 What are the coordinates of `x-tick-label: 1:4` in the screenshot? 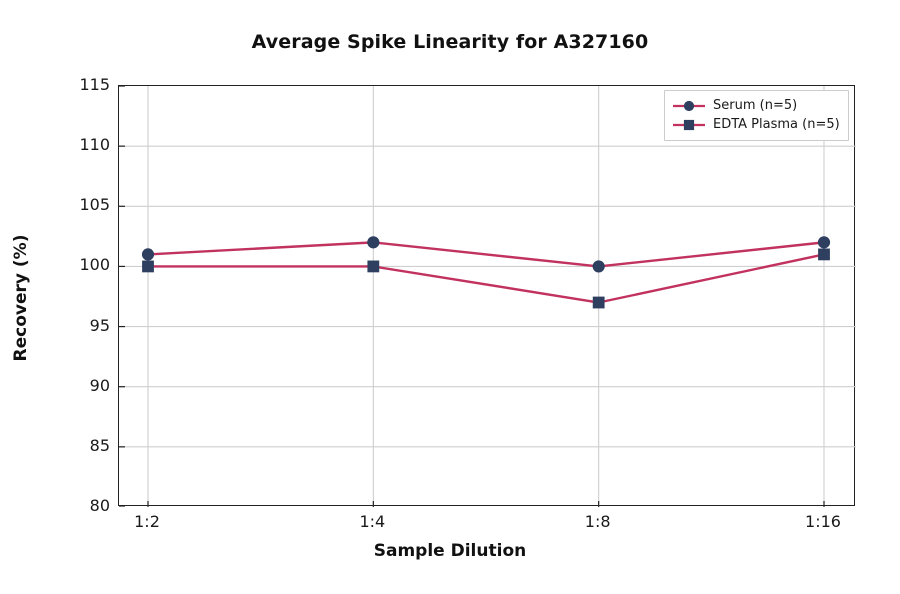 It's located at (372, 521).